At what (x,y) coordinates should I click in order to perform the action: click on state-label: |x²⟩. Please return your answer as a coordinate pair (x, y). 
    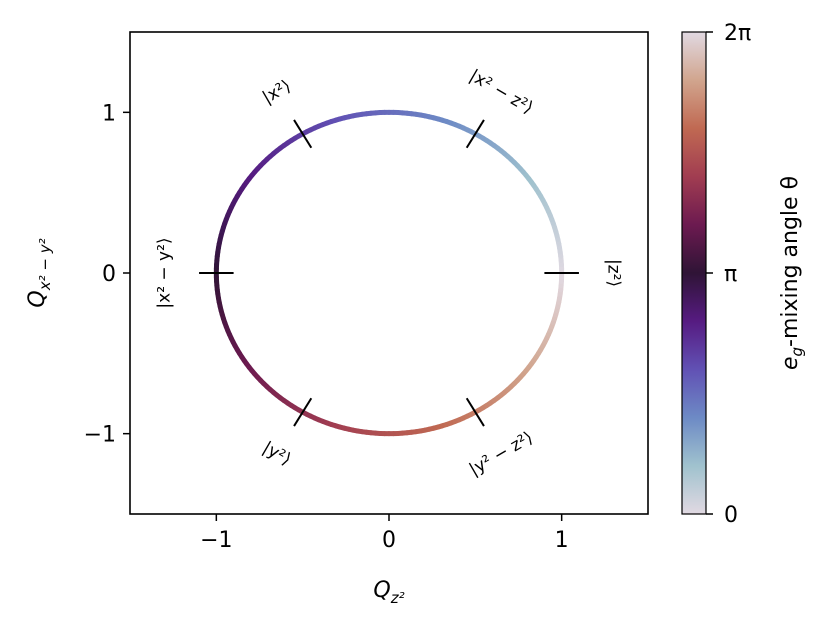
    Looking at the image, I should click on (276, 92).